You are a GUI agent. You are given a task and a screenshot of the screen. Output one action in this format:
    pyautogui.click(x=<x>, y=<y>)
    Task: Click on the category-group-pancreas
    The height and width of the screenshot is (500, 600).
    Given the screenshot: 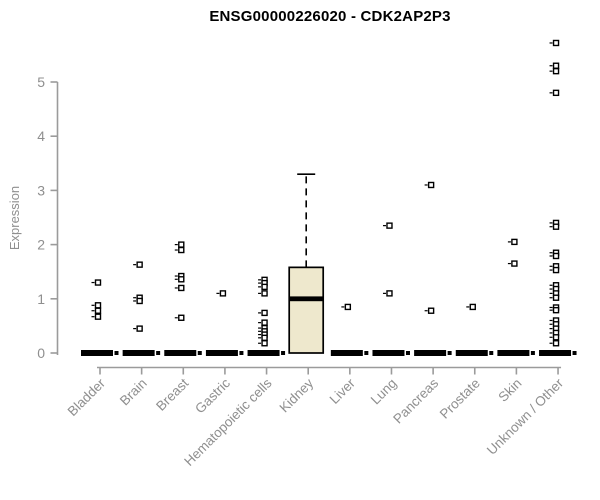 What is the action you would take?
    pyautogui.click(x=433, y=268)
    